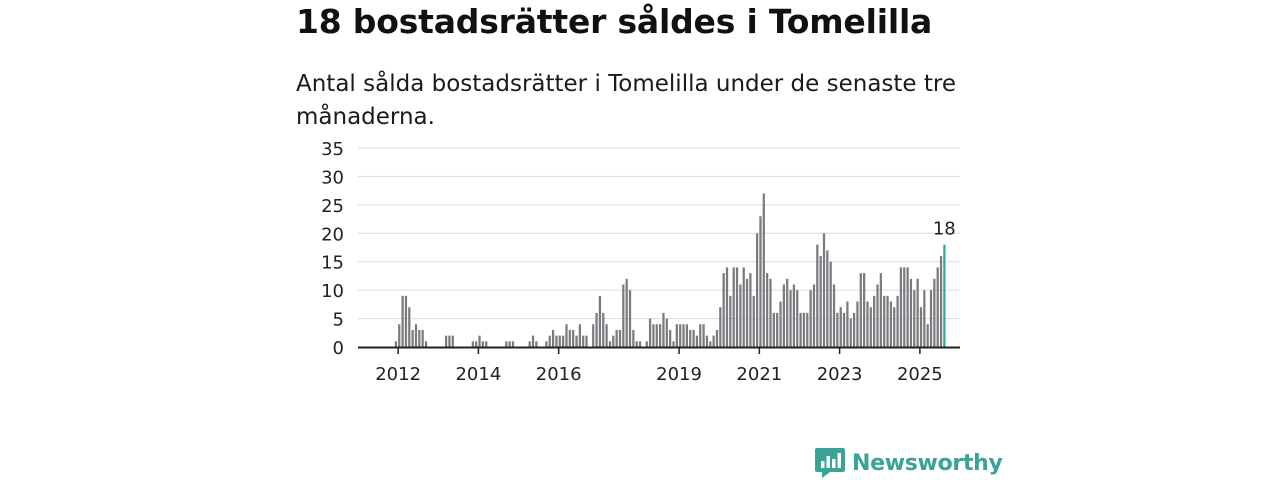  I want to click on newsworthy-logo-icon, so click(830, 463).